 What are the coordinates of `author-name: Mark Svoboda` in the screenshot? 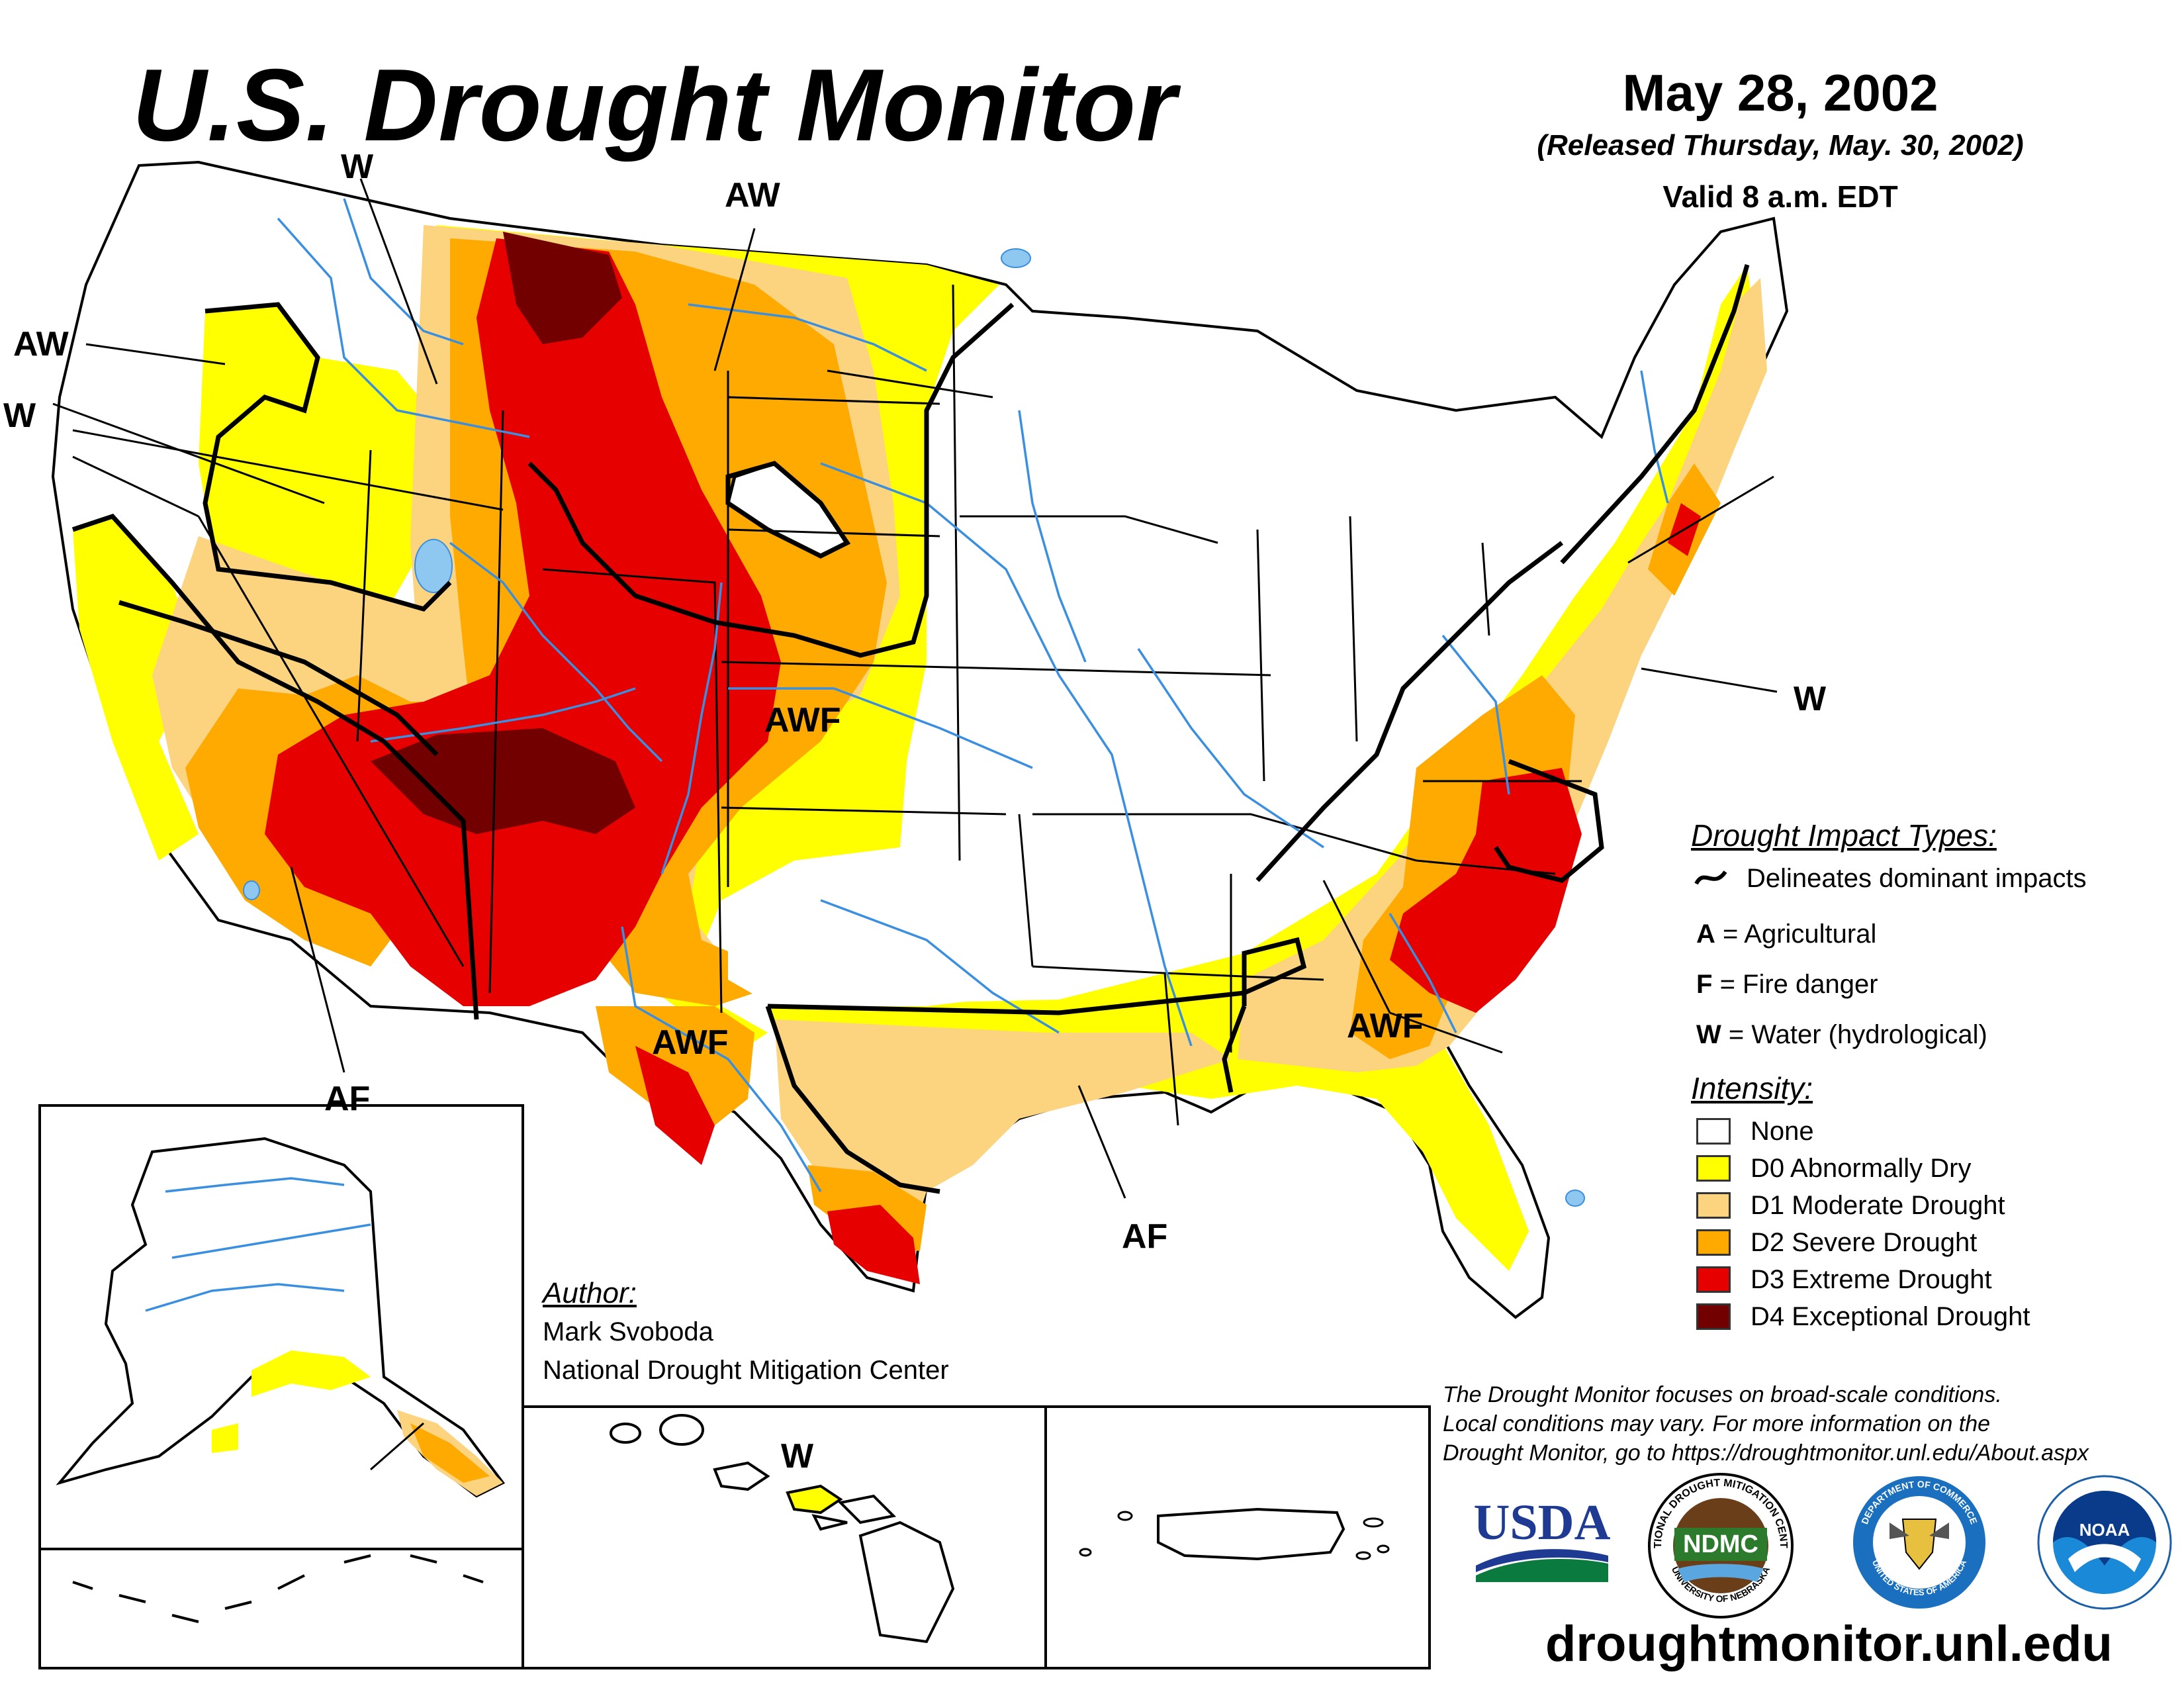 It's located at (628, 1331).